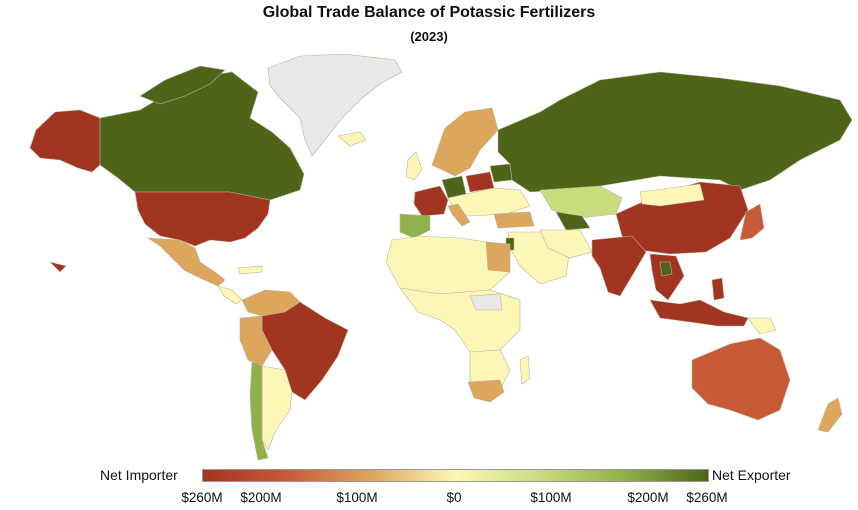  Describe the element at coordinates (675, 132) in the screenshot. I see `region-russia` at that location.